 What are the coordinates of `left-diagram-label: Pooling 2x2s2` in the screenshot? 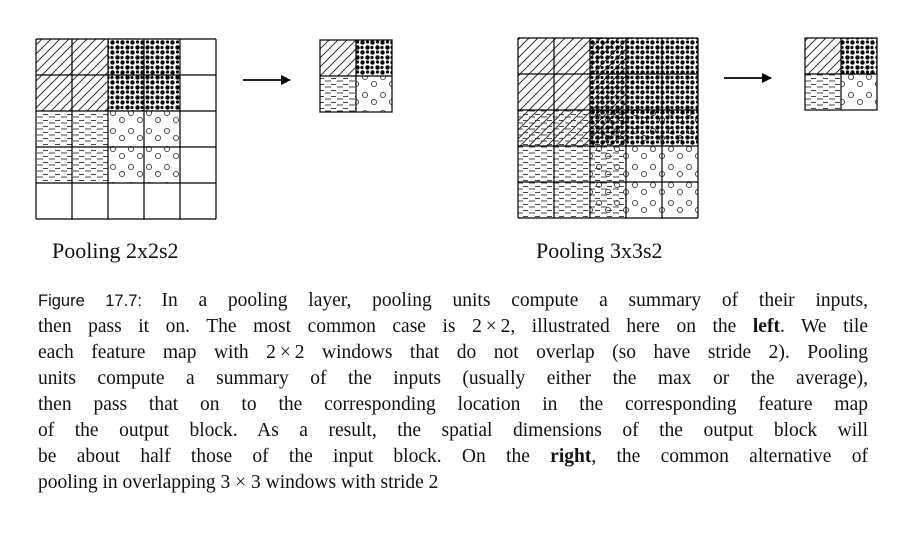 It's located at (115, 250).